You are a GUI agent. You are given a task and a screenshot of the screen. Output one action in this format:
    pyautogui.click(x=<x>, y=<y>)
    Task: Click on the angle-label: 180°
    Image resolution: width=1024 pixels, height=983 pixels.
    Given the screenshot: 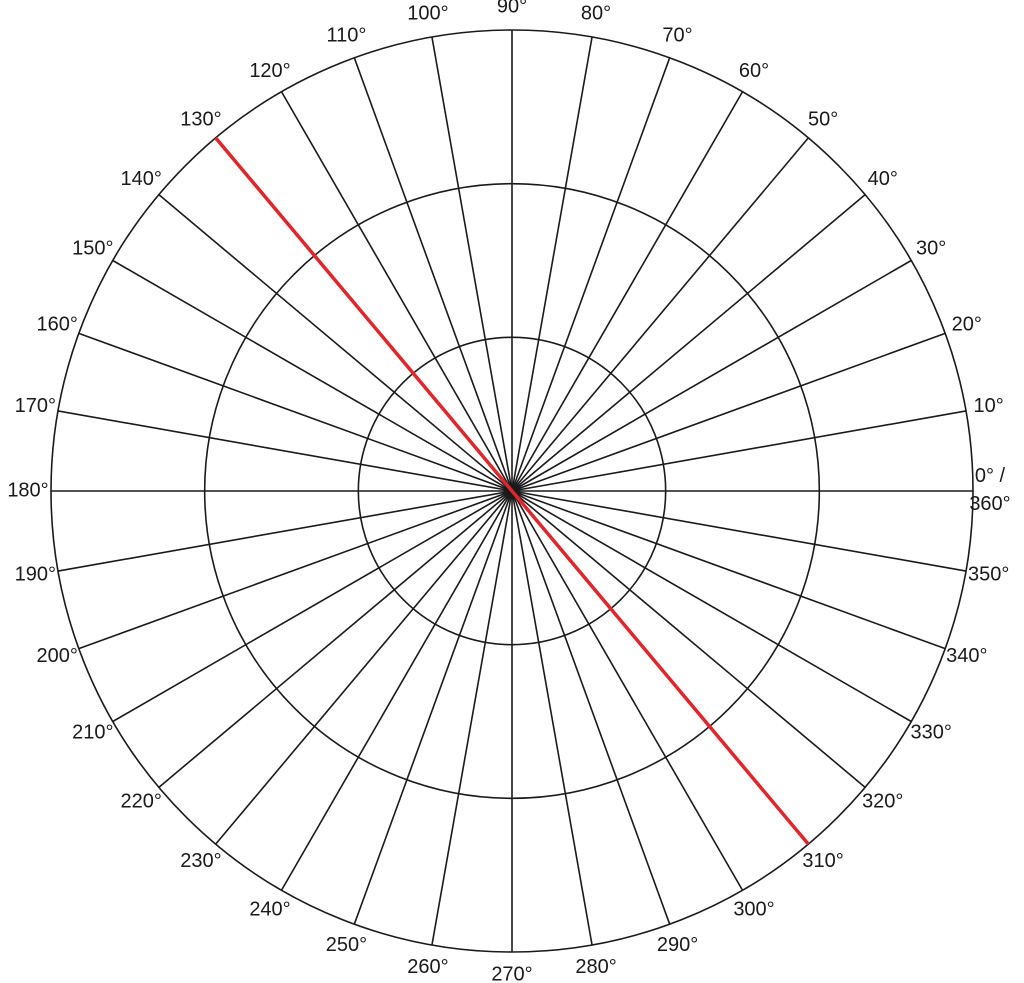 What is the action you would take?
    pyautogui.click(x=27, y=490)
    